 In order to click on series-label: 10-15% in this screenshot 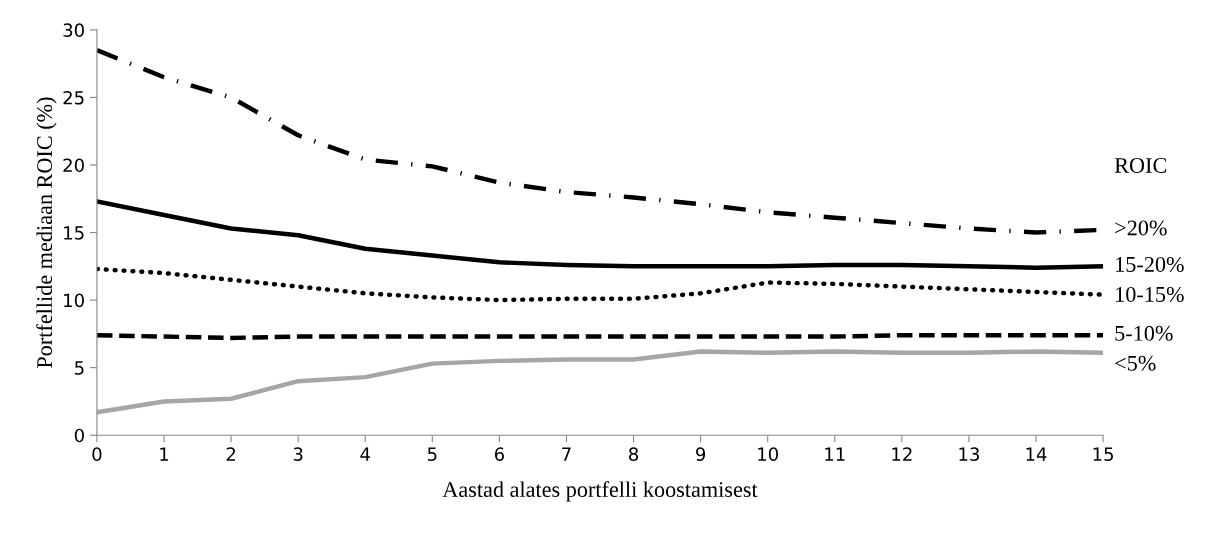, I will do `click(1150, 294)`.